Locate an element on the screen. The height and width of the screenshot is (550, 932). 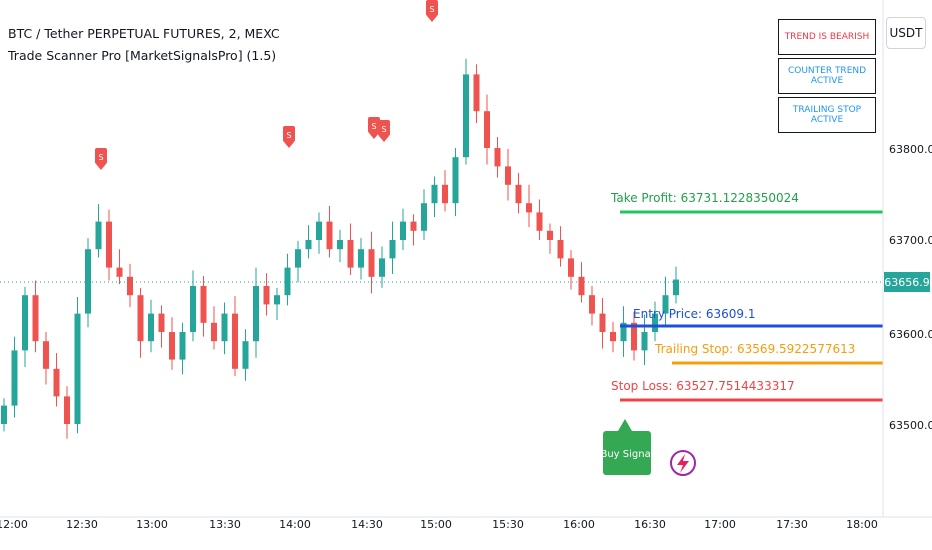
time-tick: 12:00 is located at coordinates (14, 524).